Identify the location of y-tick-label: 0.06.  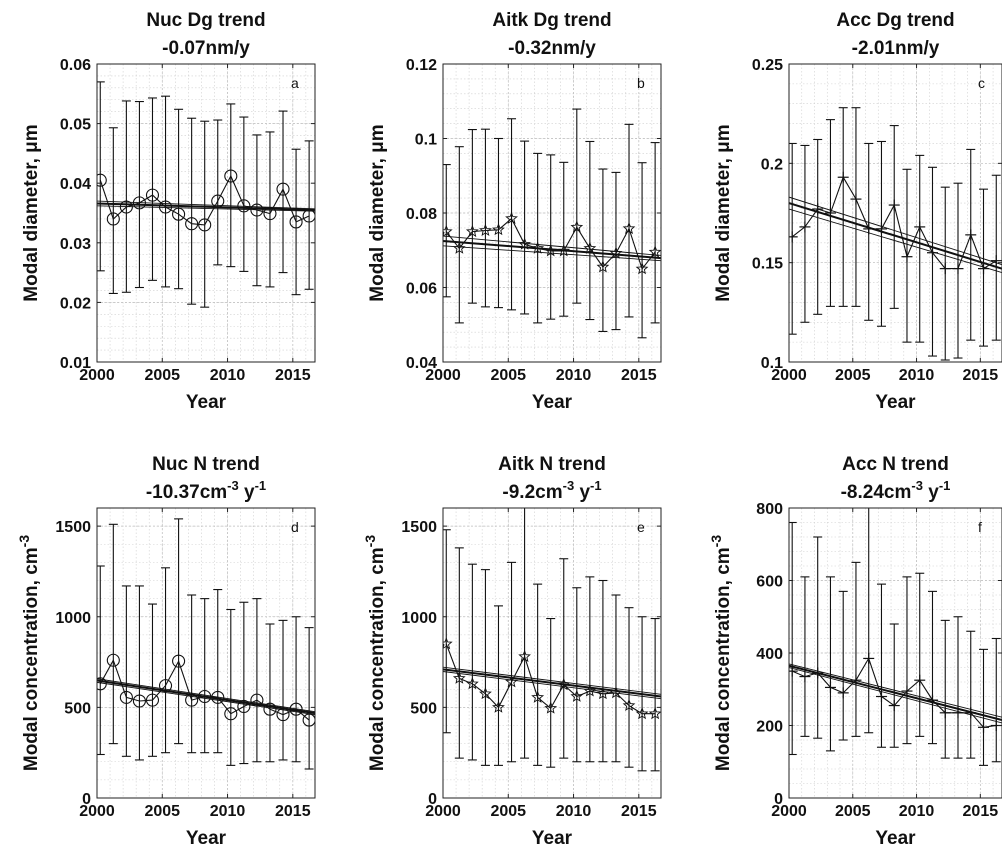
(75, 65).